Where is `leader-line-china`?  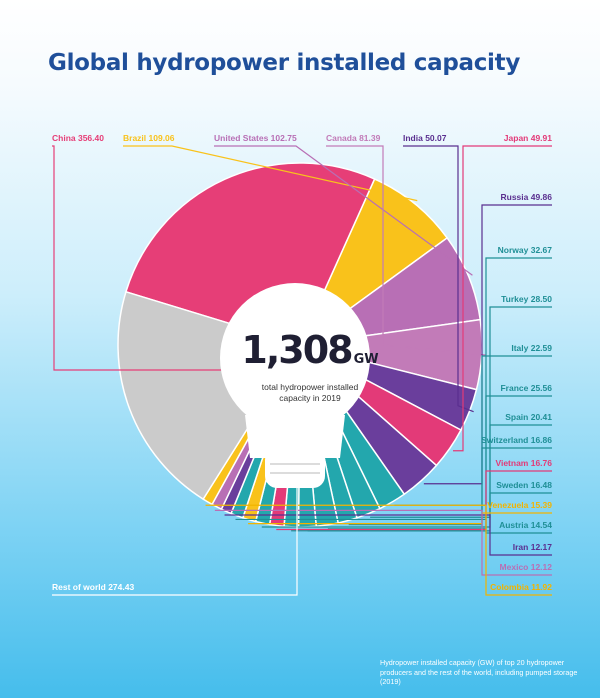 leader-line-china is located at coordinates (138, 258).